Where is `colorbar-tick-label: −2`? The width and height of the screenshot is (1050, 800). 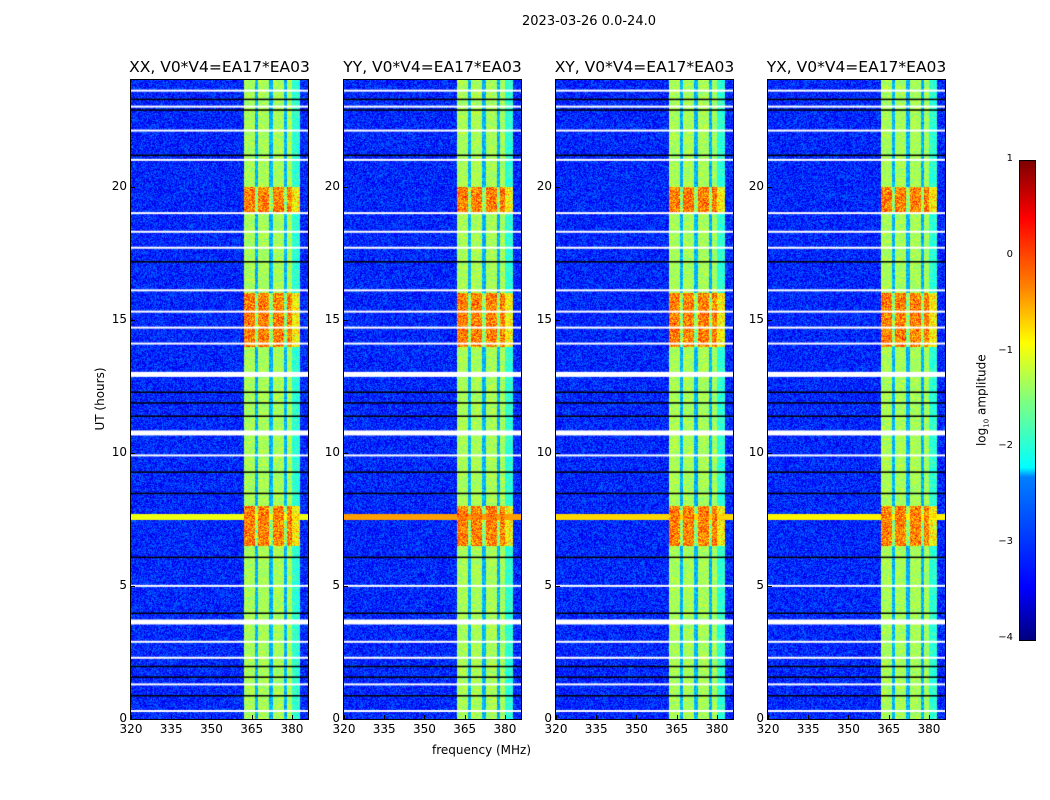 colorbar-tick-label: −2 is located at coordinates (1005, 446).